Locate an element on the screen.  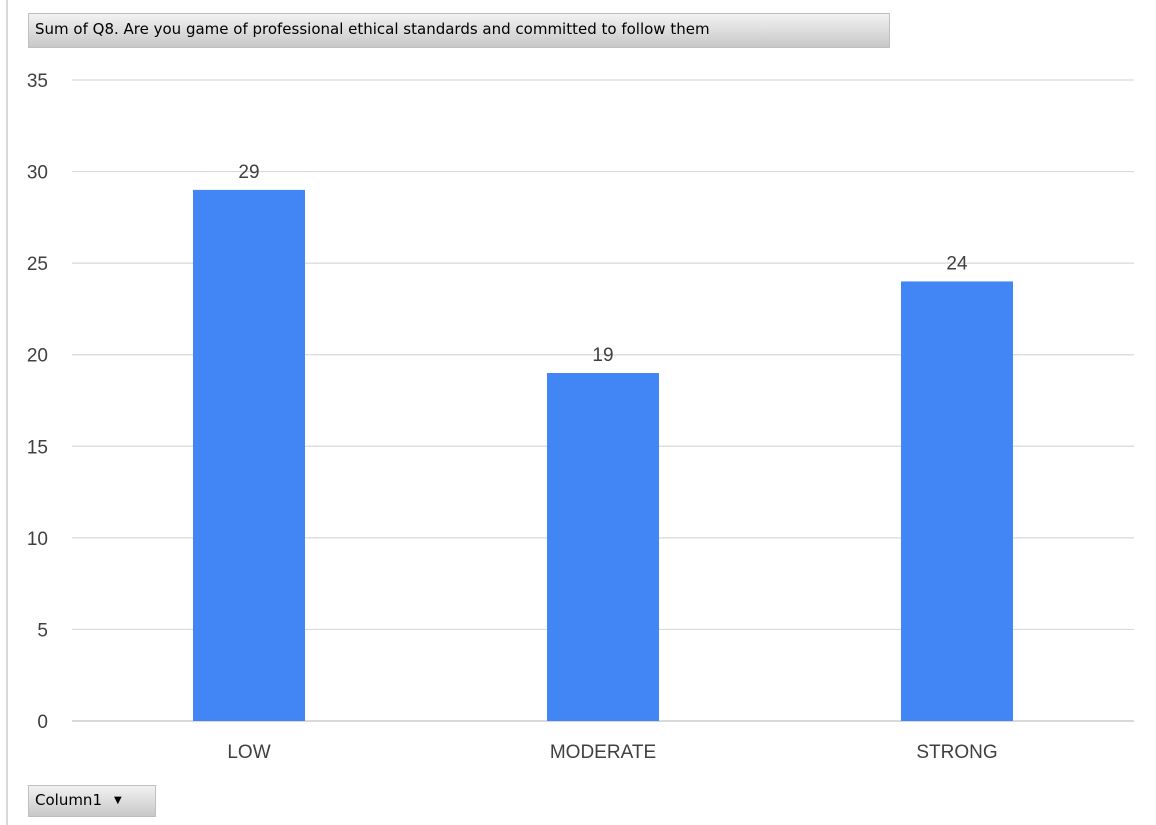
column1-field-button: Column1 ▼ is located at coordinates (92, 801).